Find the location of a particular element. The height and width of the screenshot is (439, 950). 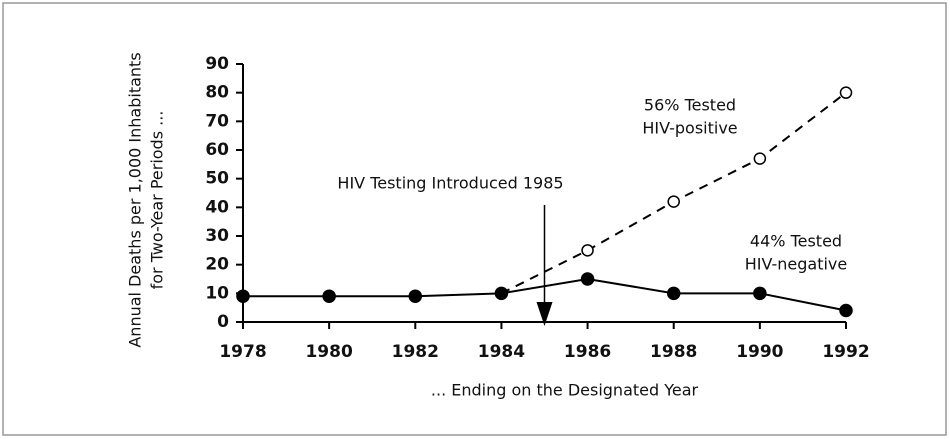

y-tick-label: 60 is located at coordinates (217, 150).